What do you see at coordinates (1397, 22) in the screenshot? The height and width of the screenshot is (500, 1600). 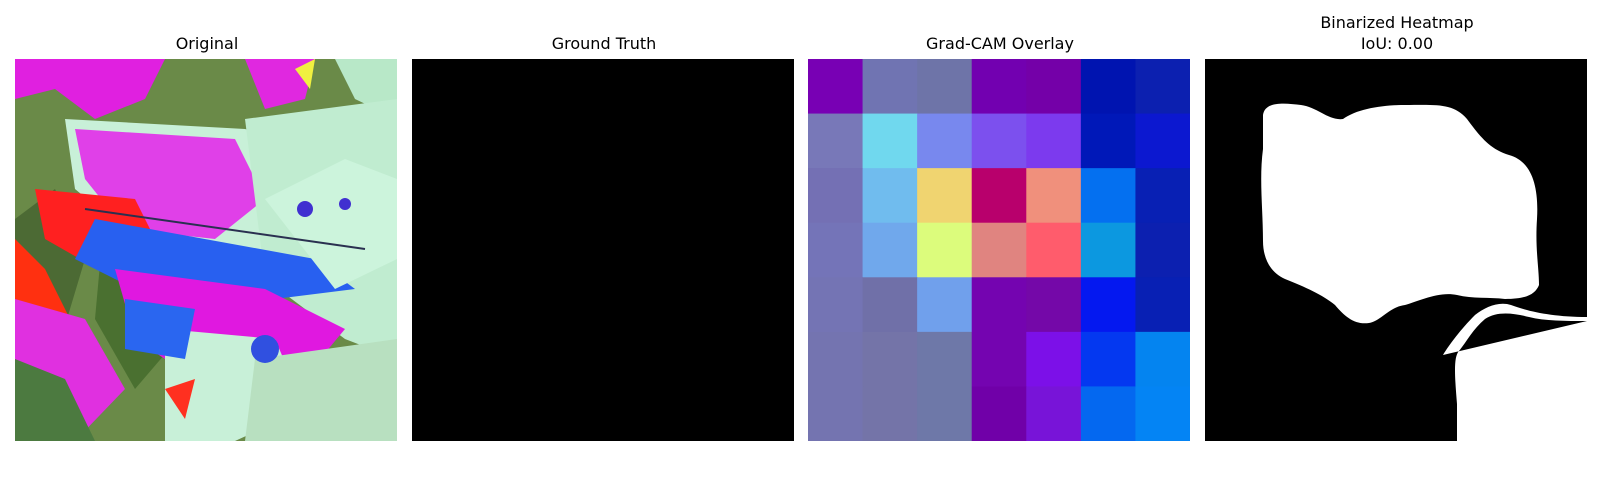 I see `panel-title: Binarized Heatmap` at bounding box center [1397, 22].